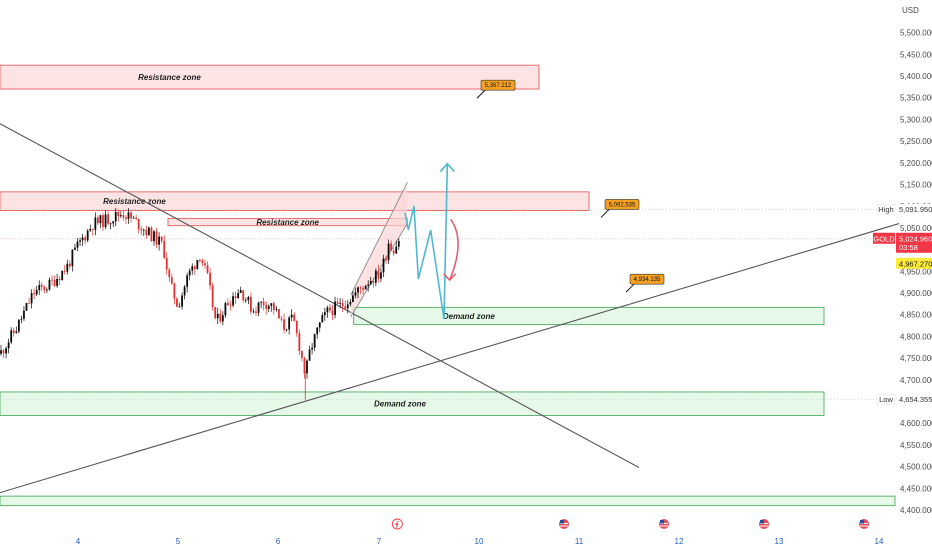 This screenshot has width=932, height=550. Describe the element at coordinates (450, 277) in the screenshot. I see `red-arrowhead` at that location.